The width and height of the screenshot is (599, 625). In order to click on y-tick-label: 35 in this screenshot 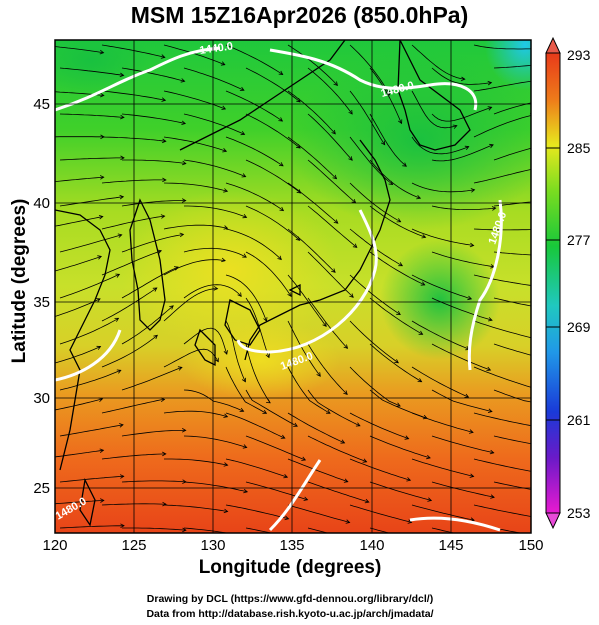, I will do `click(41, 302)`.